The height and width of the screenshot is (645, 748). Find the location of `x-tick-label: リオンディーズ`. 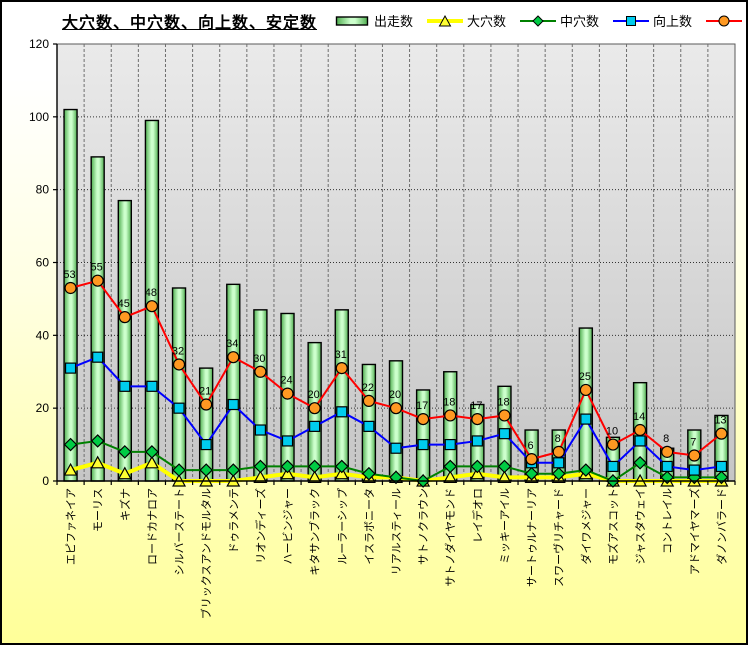

x-tick-label: リオンディーズ is located at coordinates (260, 526).